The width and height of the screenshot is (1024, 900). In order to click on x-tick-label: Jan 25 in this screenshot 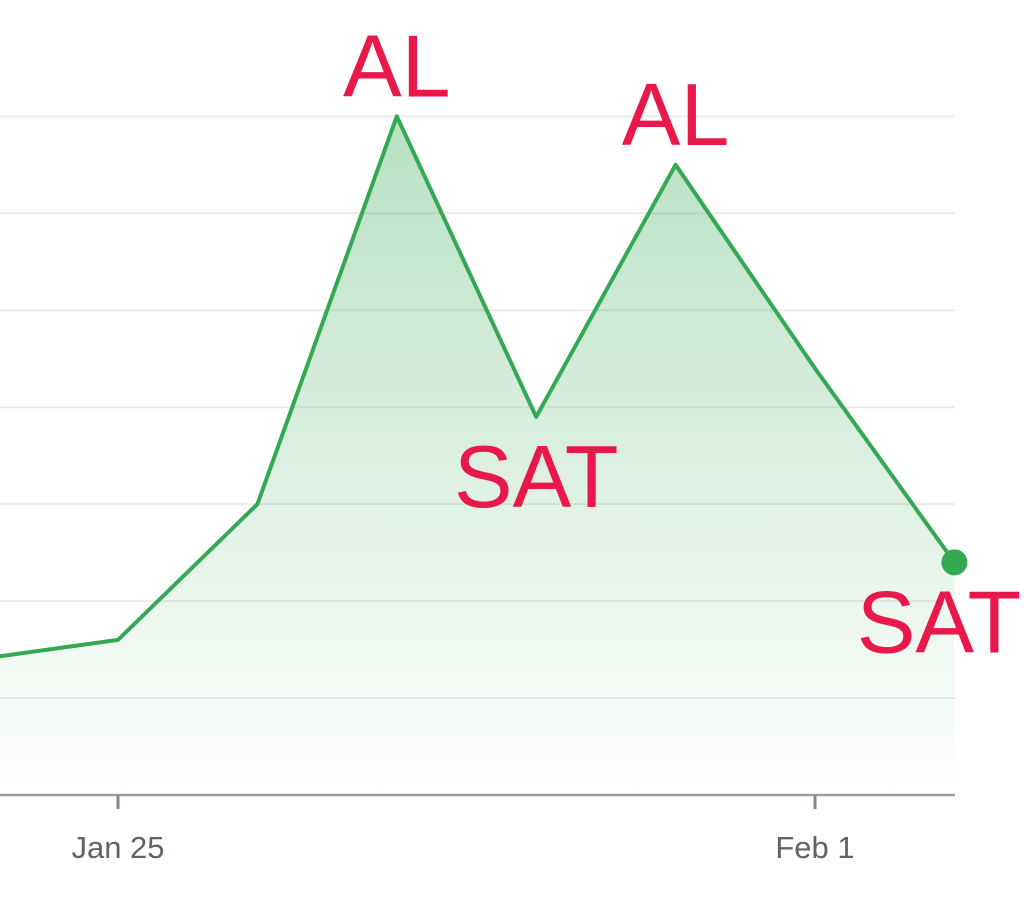, I will do `click(117, 847)`.